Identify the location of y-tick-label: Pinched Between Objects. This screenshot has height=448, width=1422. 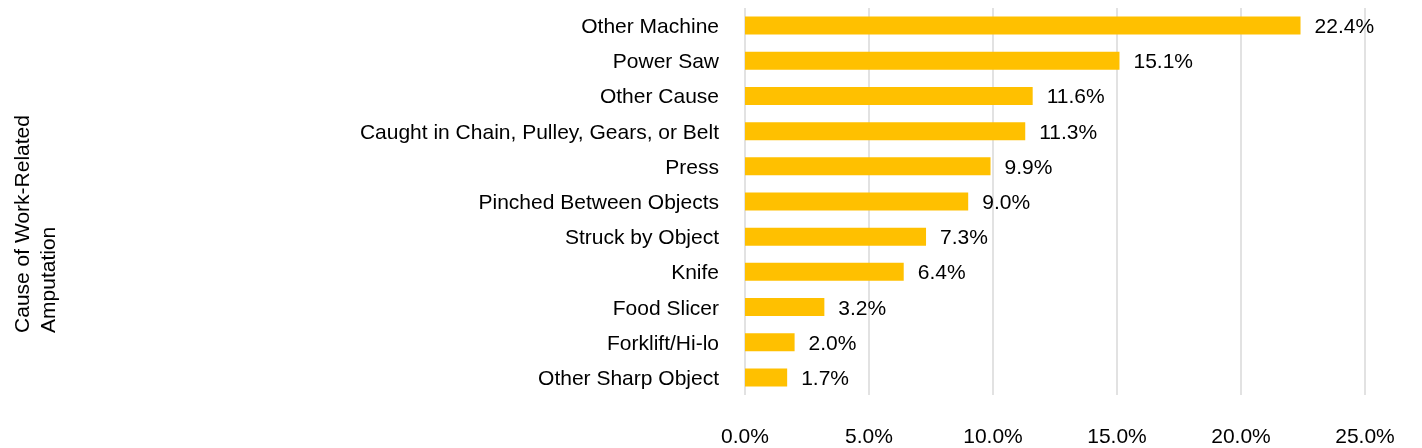
(598, 201).